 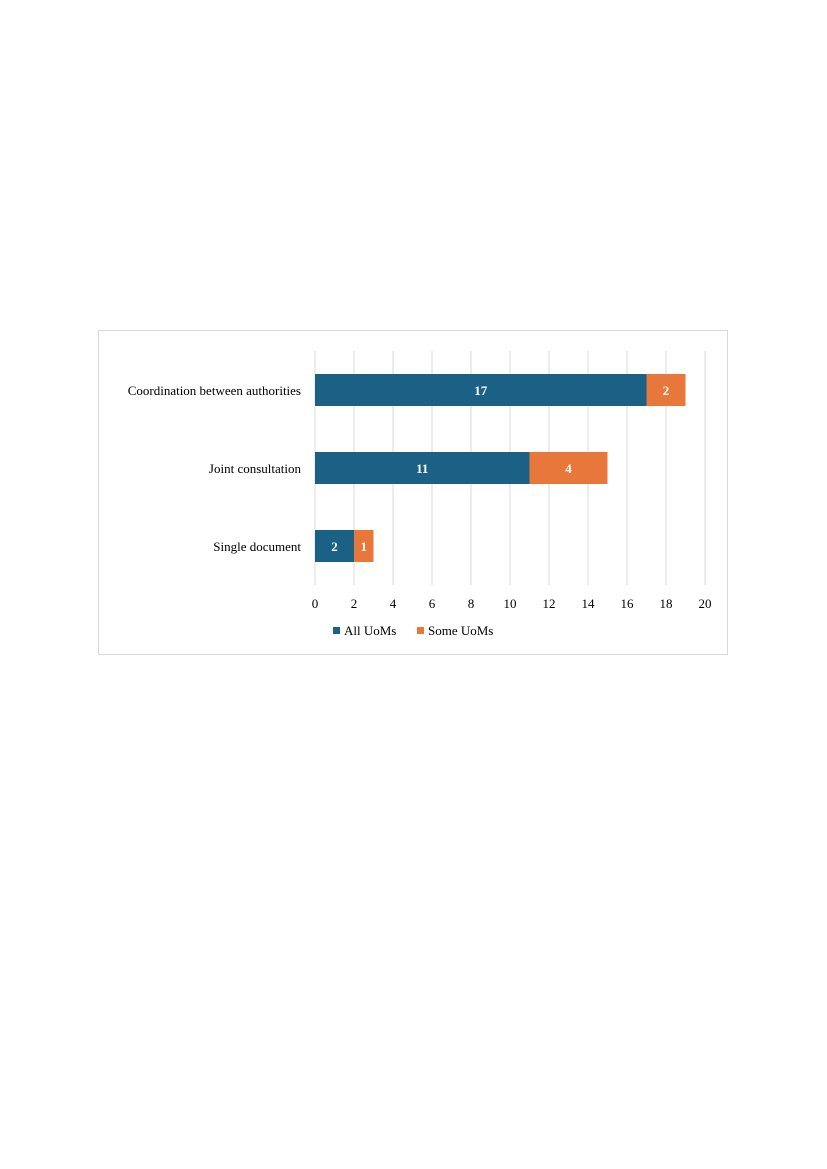 I want to click on legend-swatch-some-uoms, so click(x=420, y=630).